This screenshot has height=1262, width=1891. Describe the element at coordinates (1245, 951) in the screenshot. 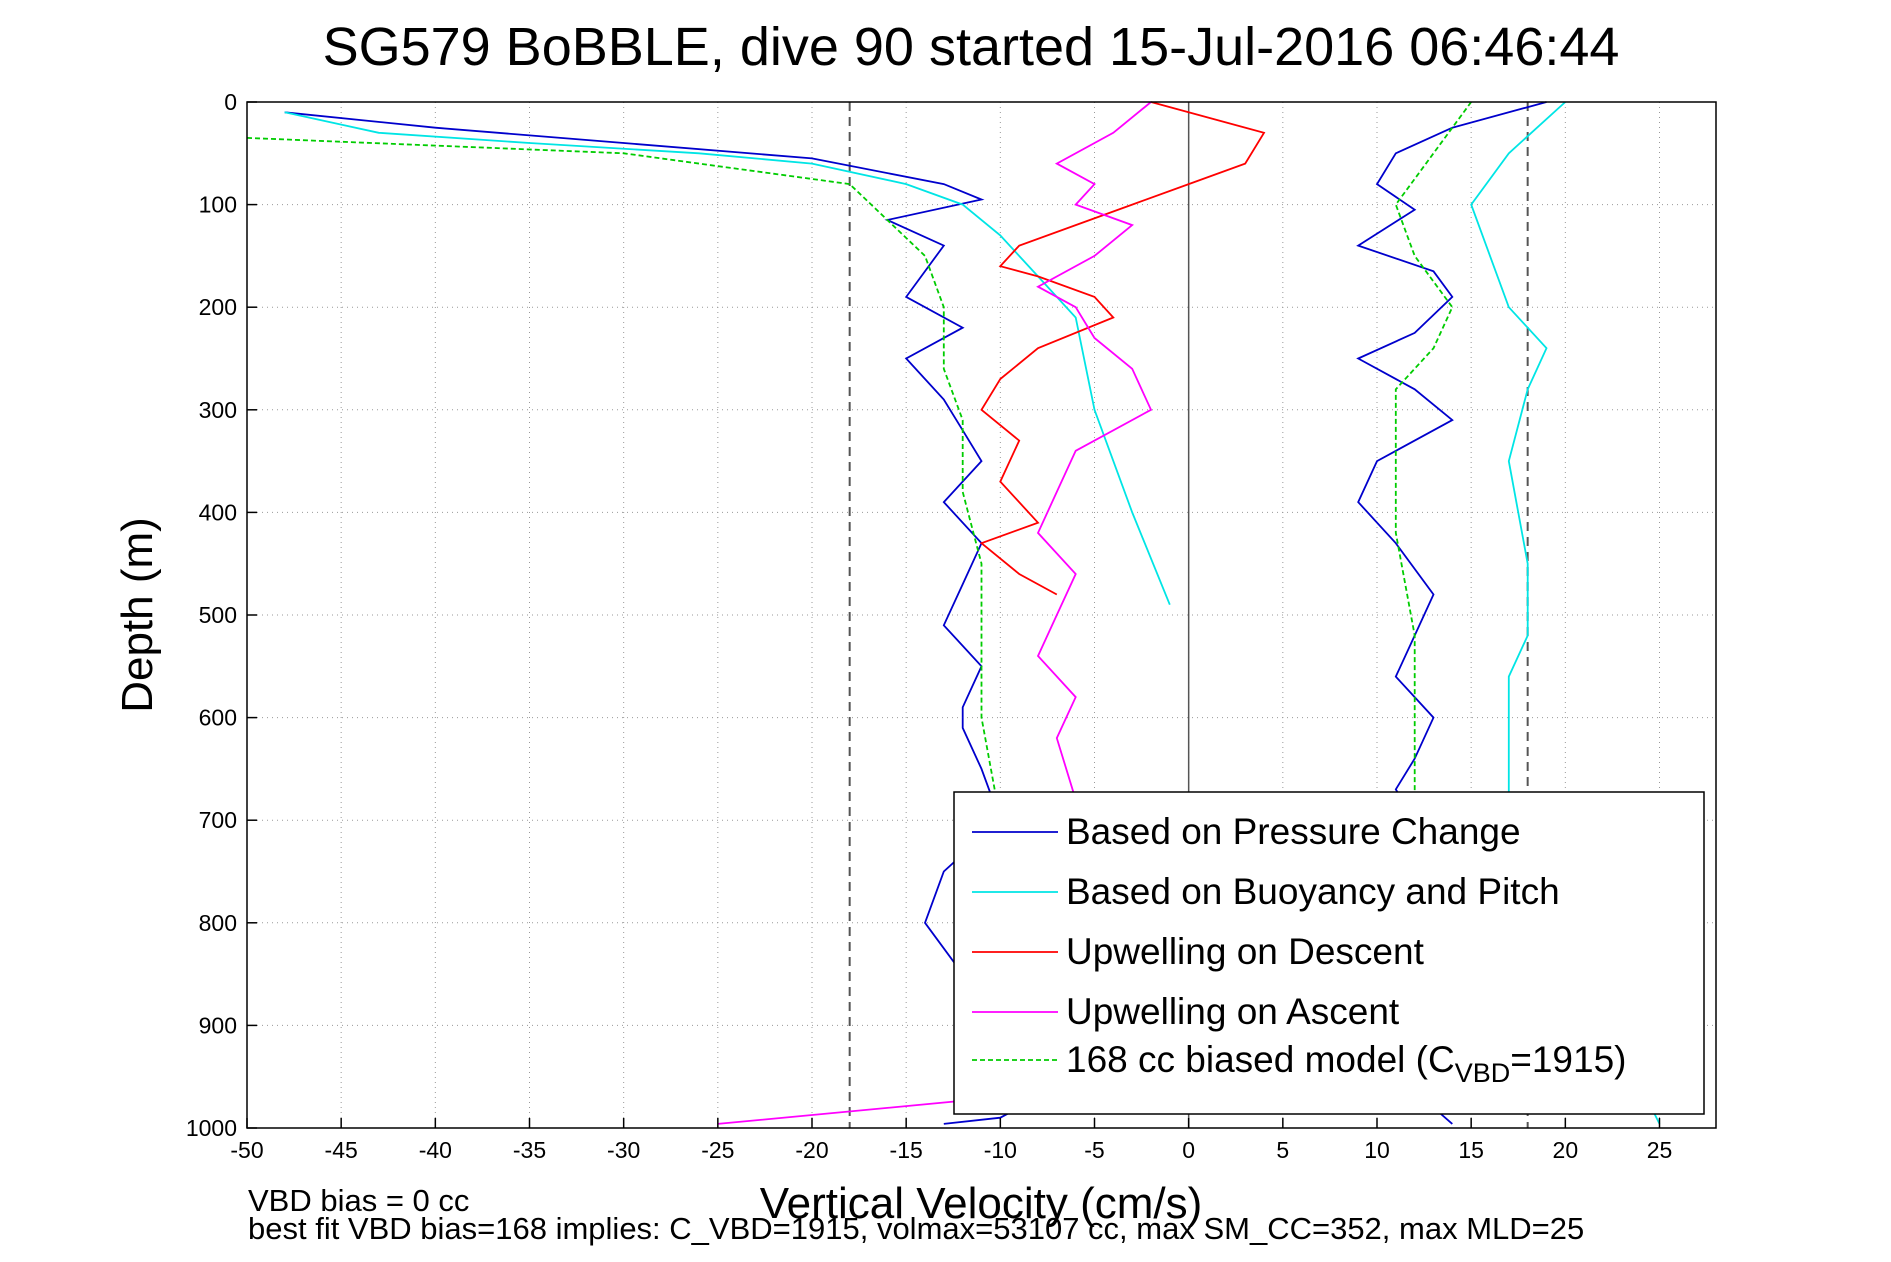

I see `legend-label: Upwelling on Descent` at that location.